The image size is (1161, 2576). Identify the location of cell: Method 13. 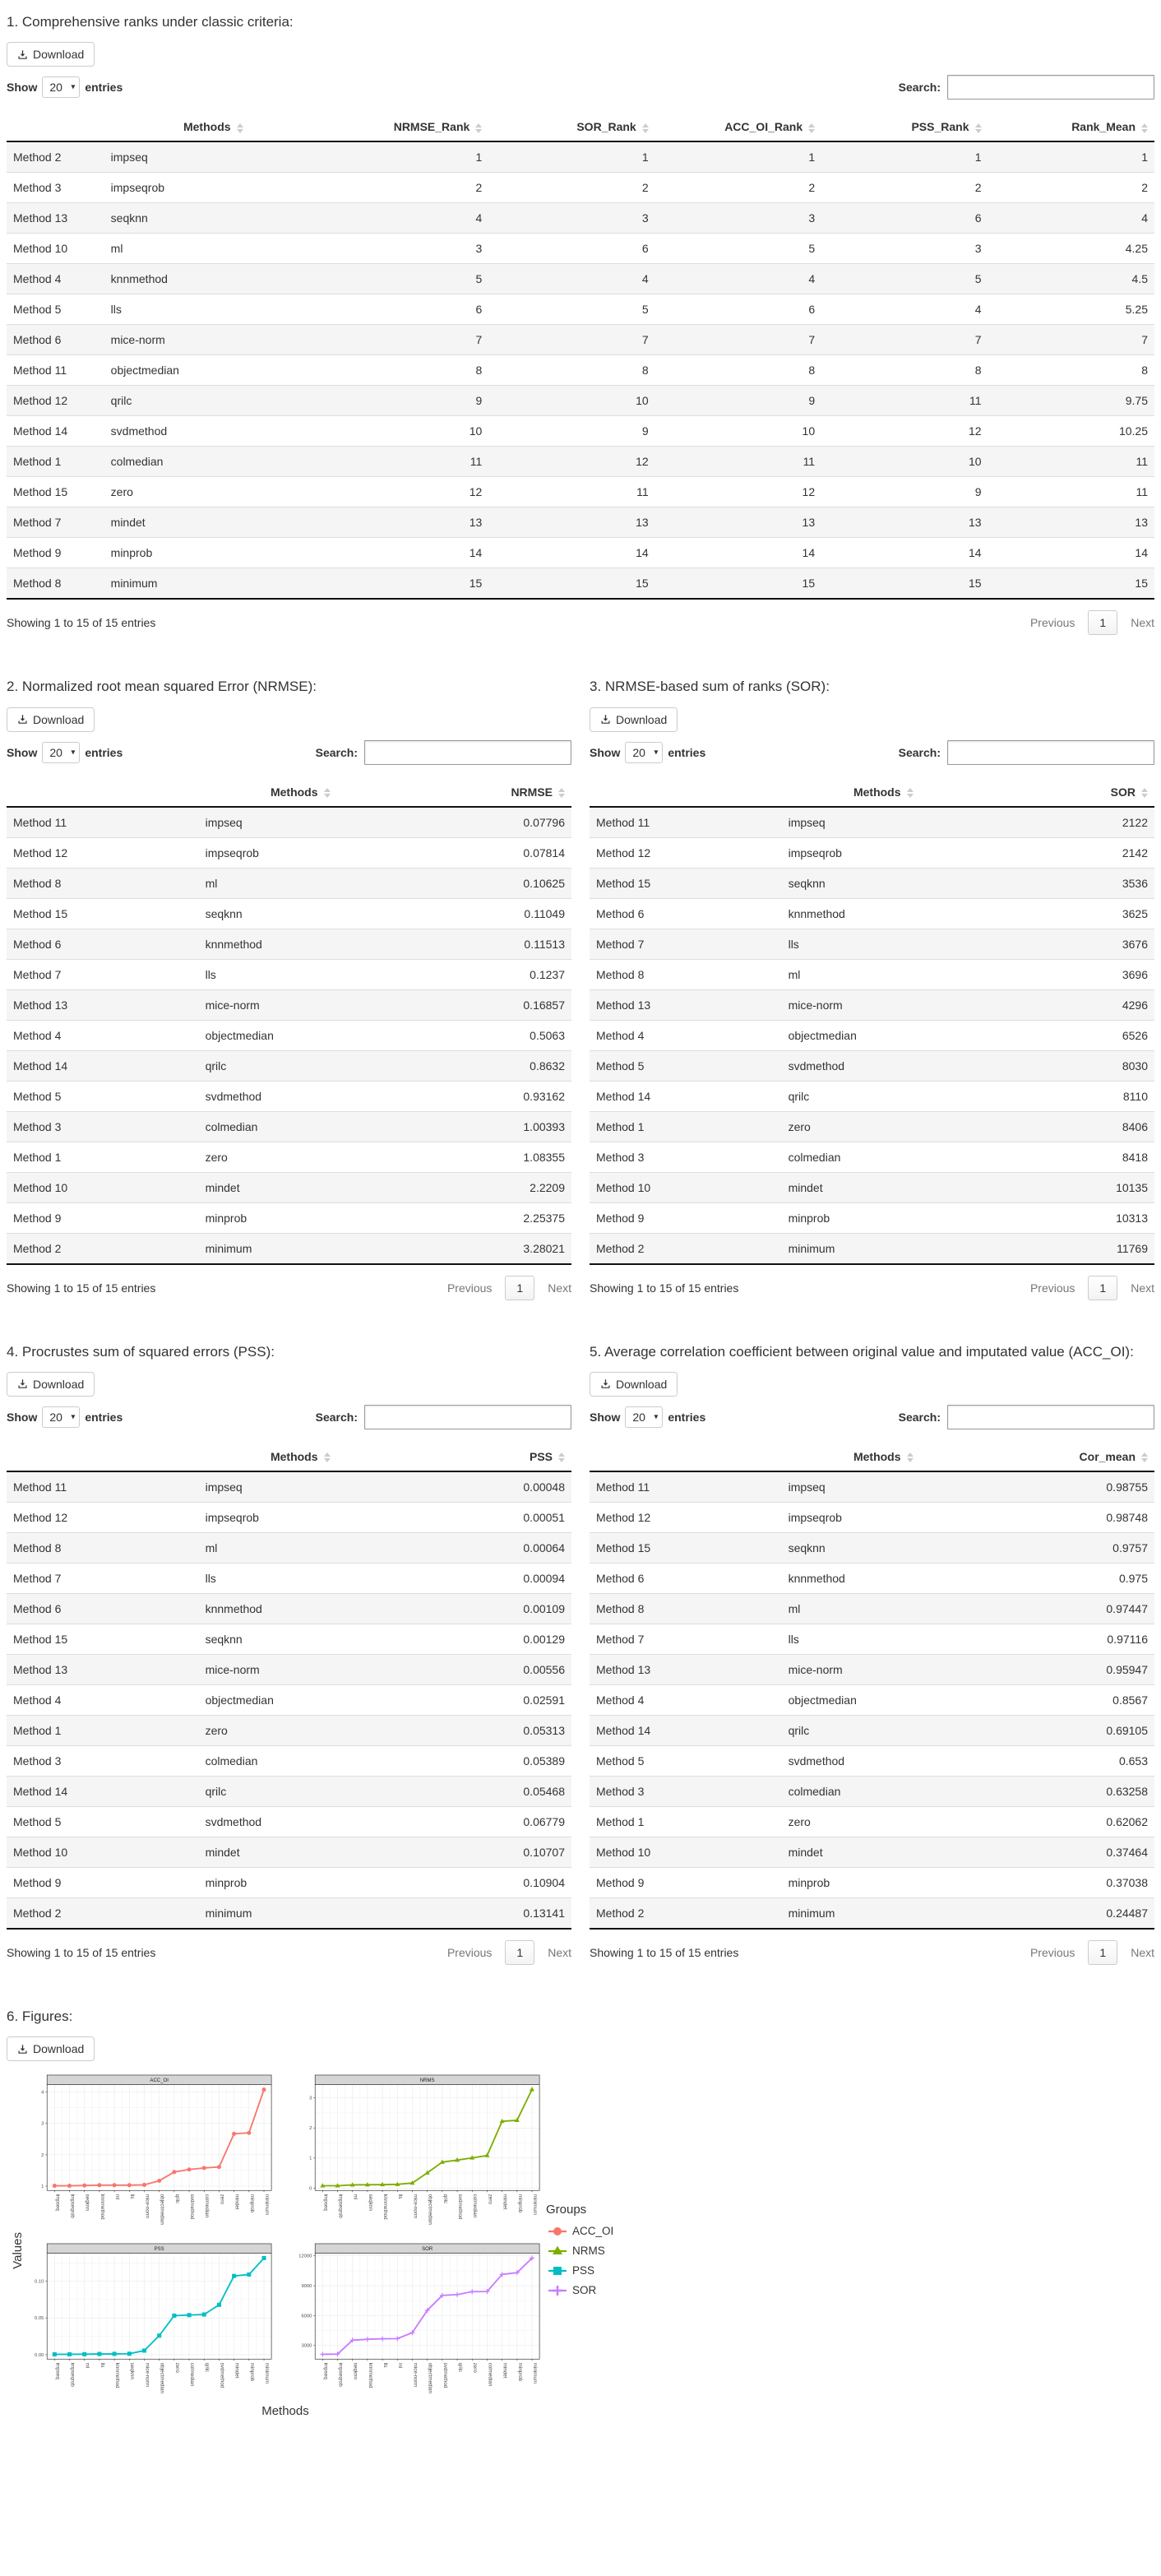
(686, 1669).